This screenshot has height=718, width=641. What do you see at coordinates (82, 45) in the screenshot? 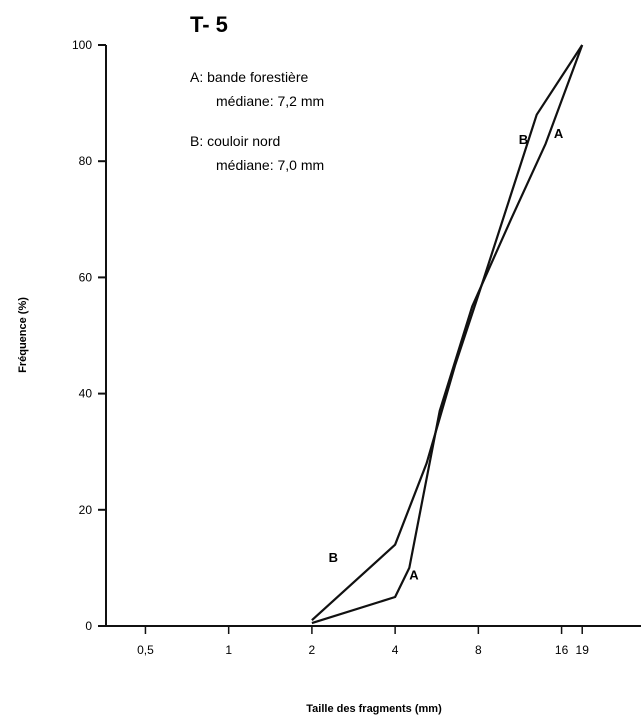
I see `y-tick-label: 100` at bounding box center [82, 45].